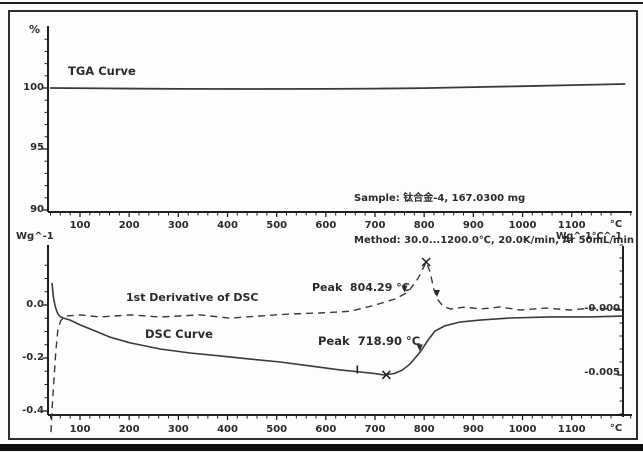 This screenshot has height=453, width=643. I want to click on x-tick-label-top: 1000, so click(522, 225).